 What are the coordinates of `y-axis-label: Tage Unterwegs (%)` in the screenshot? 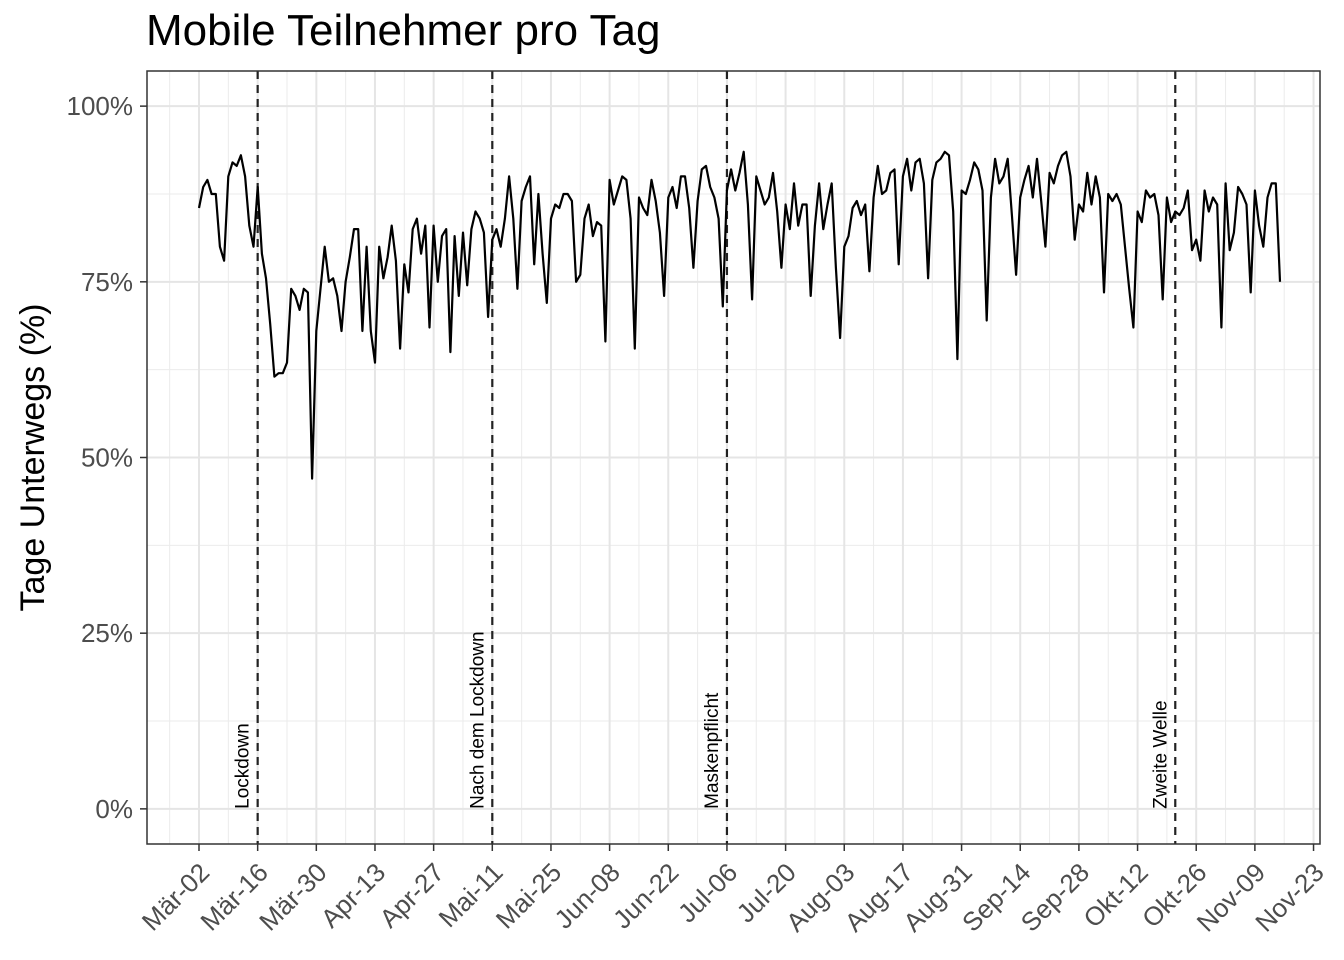 It's located at (33, 457).